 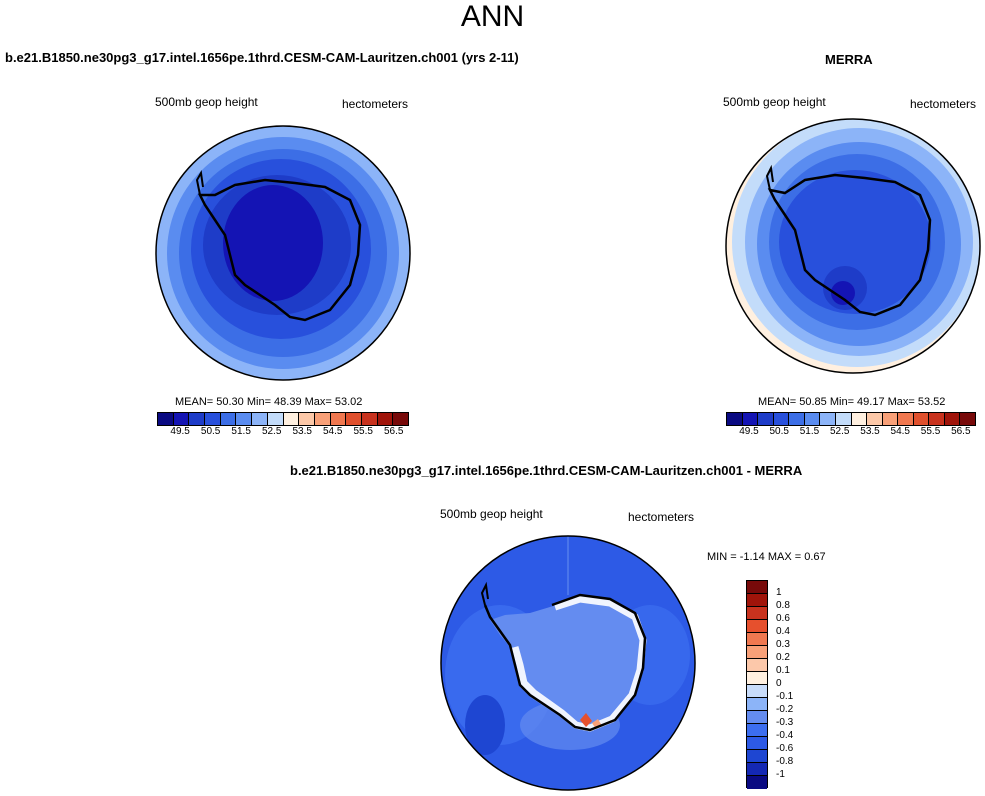 I want to click on panel-2-units: hectometers, so click(x=943, y=104).